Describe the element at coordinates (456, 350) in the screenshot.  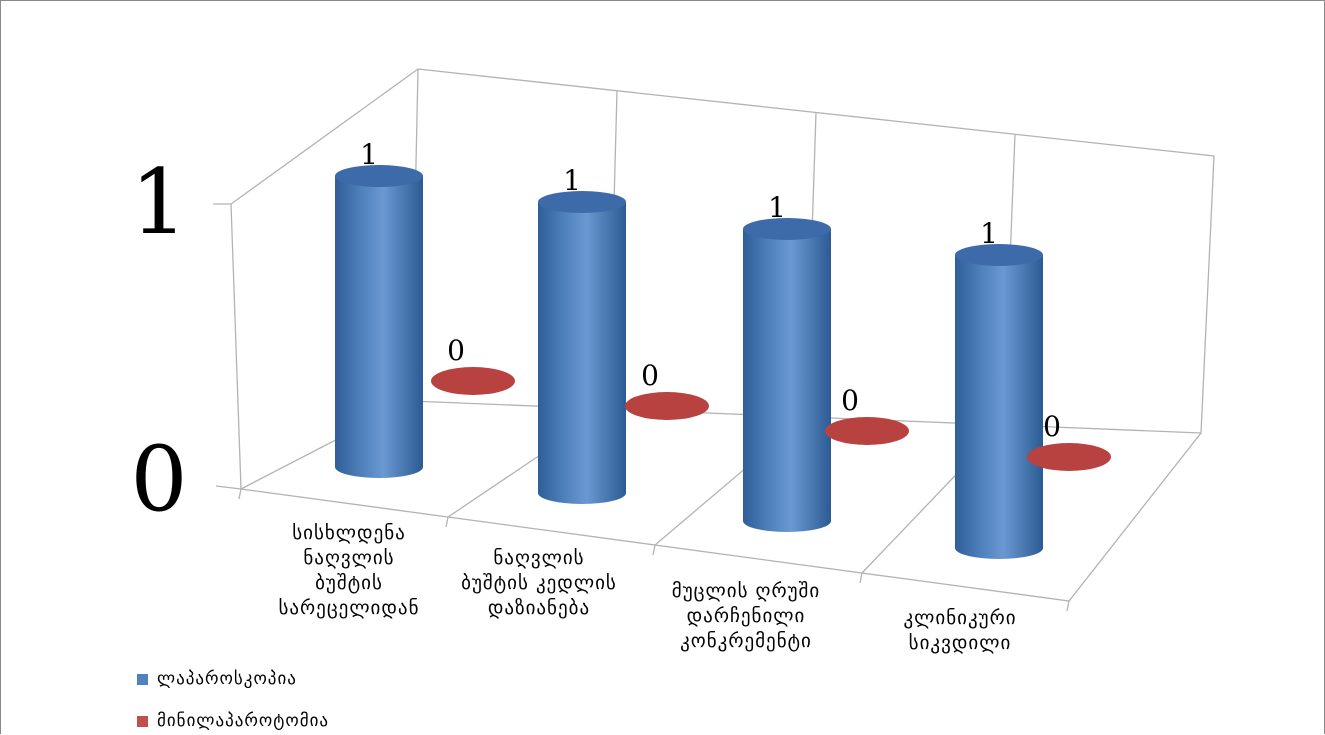
I see `data-label-minilaparotomy-0: 0` at that location.